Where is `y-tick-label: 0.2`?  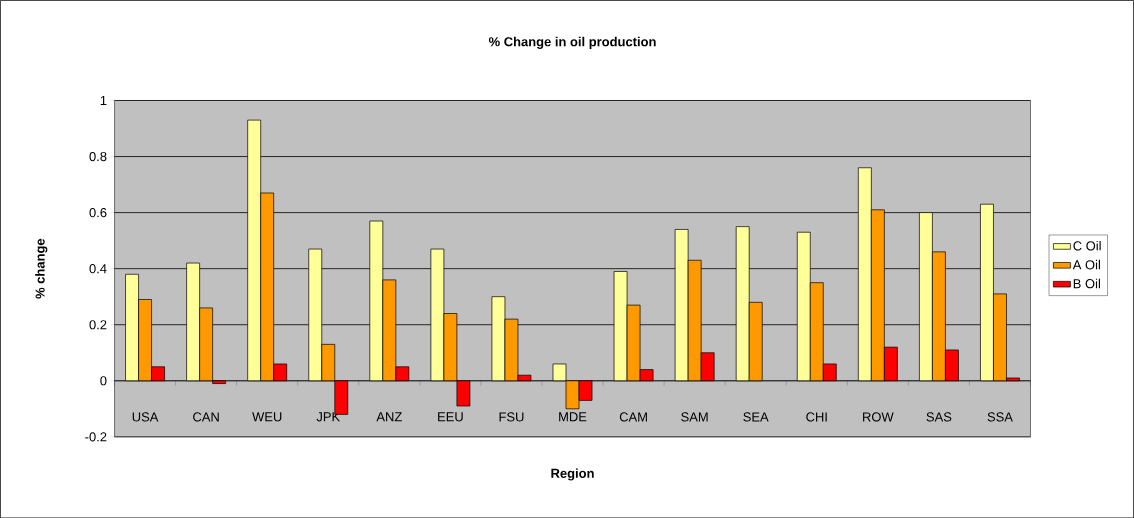 y-tick-label: 0.2 is located at coordinates (98, 324).